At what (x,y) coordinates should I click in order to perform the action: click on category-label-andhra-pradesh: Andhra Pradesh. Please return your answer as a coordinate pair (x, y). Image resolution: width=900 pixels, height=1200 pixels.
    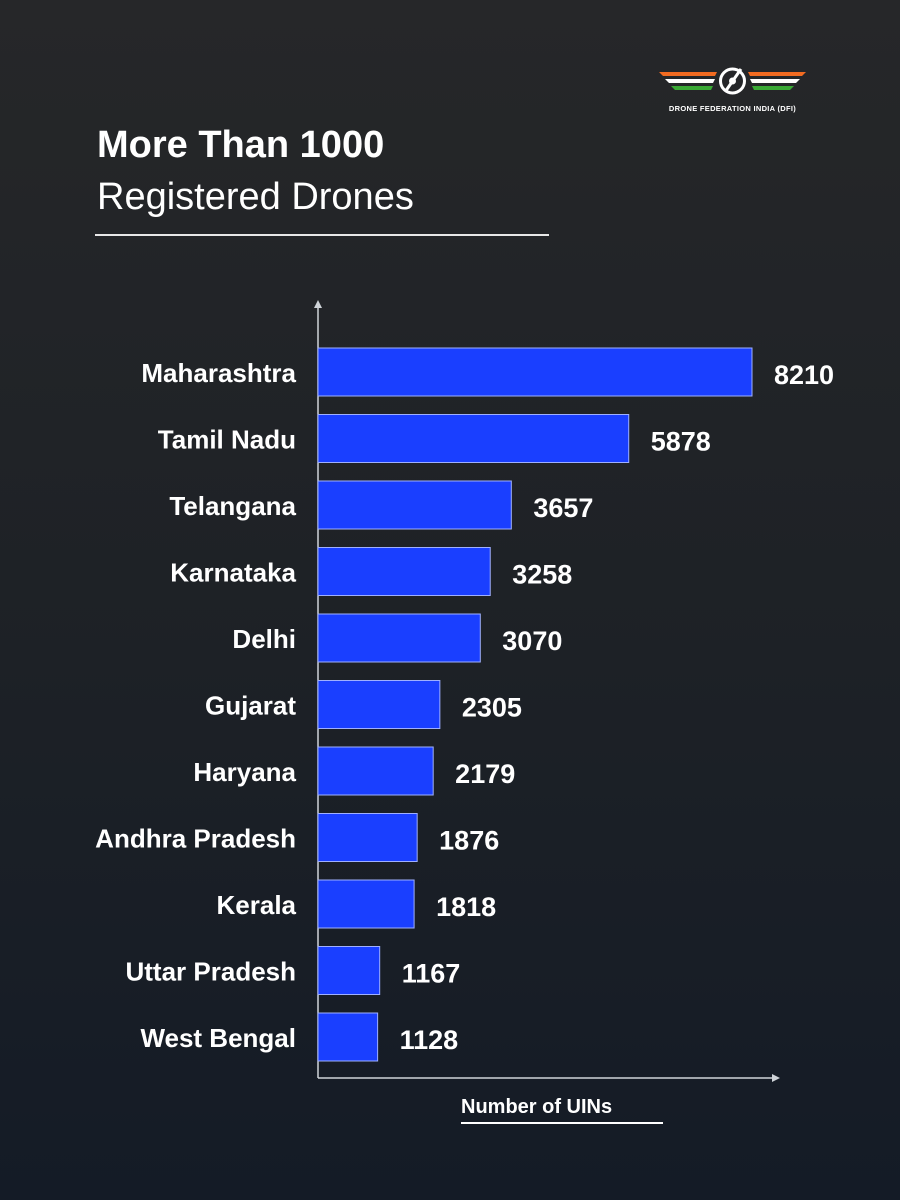
    Looking at the image, I should click on (195, 839).